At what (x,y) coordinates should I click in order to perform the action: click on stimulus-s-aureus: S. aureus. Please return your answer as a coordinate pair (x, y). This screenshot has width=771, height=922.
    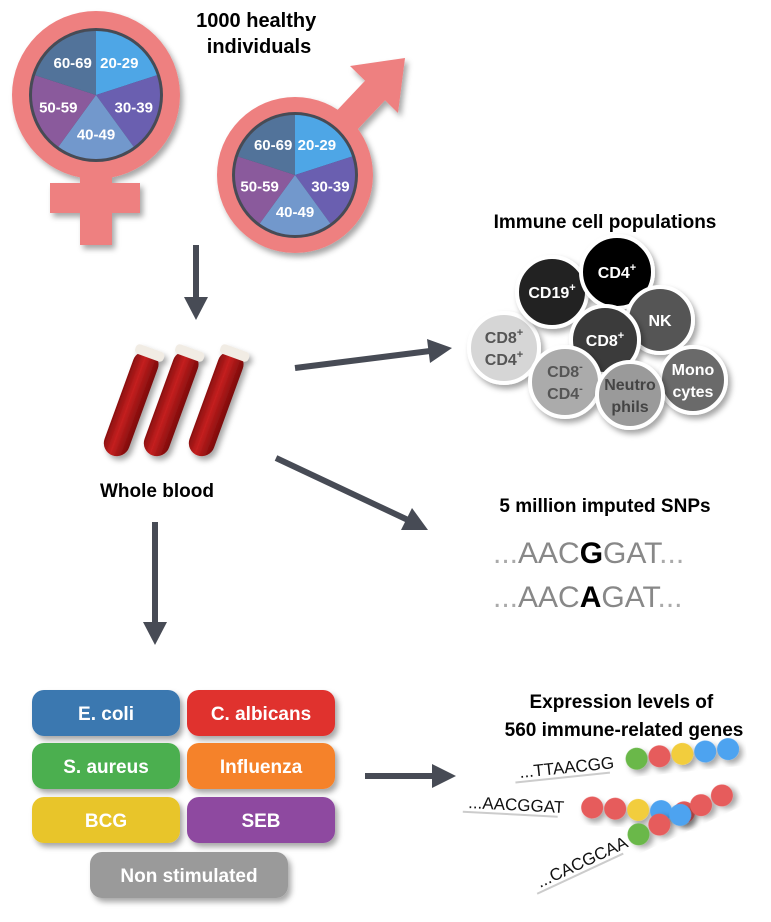
    Looking at the image, I should click on (106, 766).